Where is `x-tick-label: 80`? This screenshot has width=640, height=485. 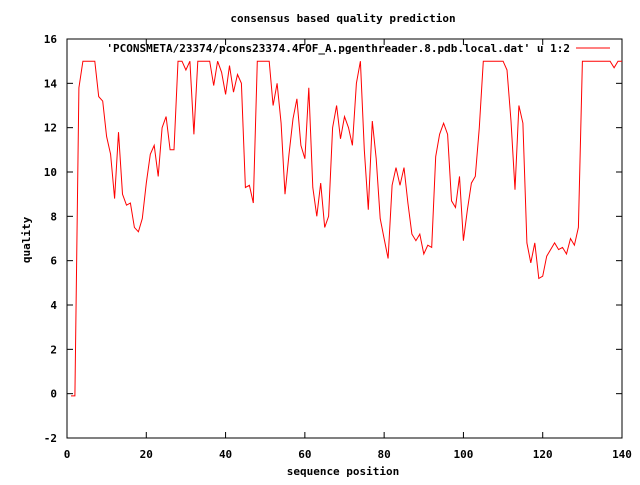
x-tick-label: 80 is located at coordinates (384, 454).